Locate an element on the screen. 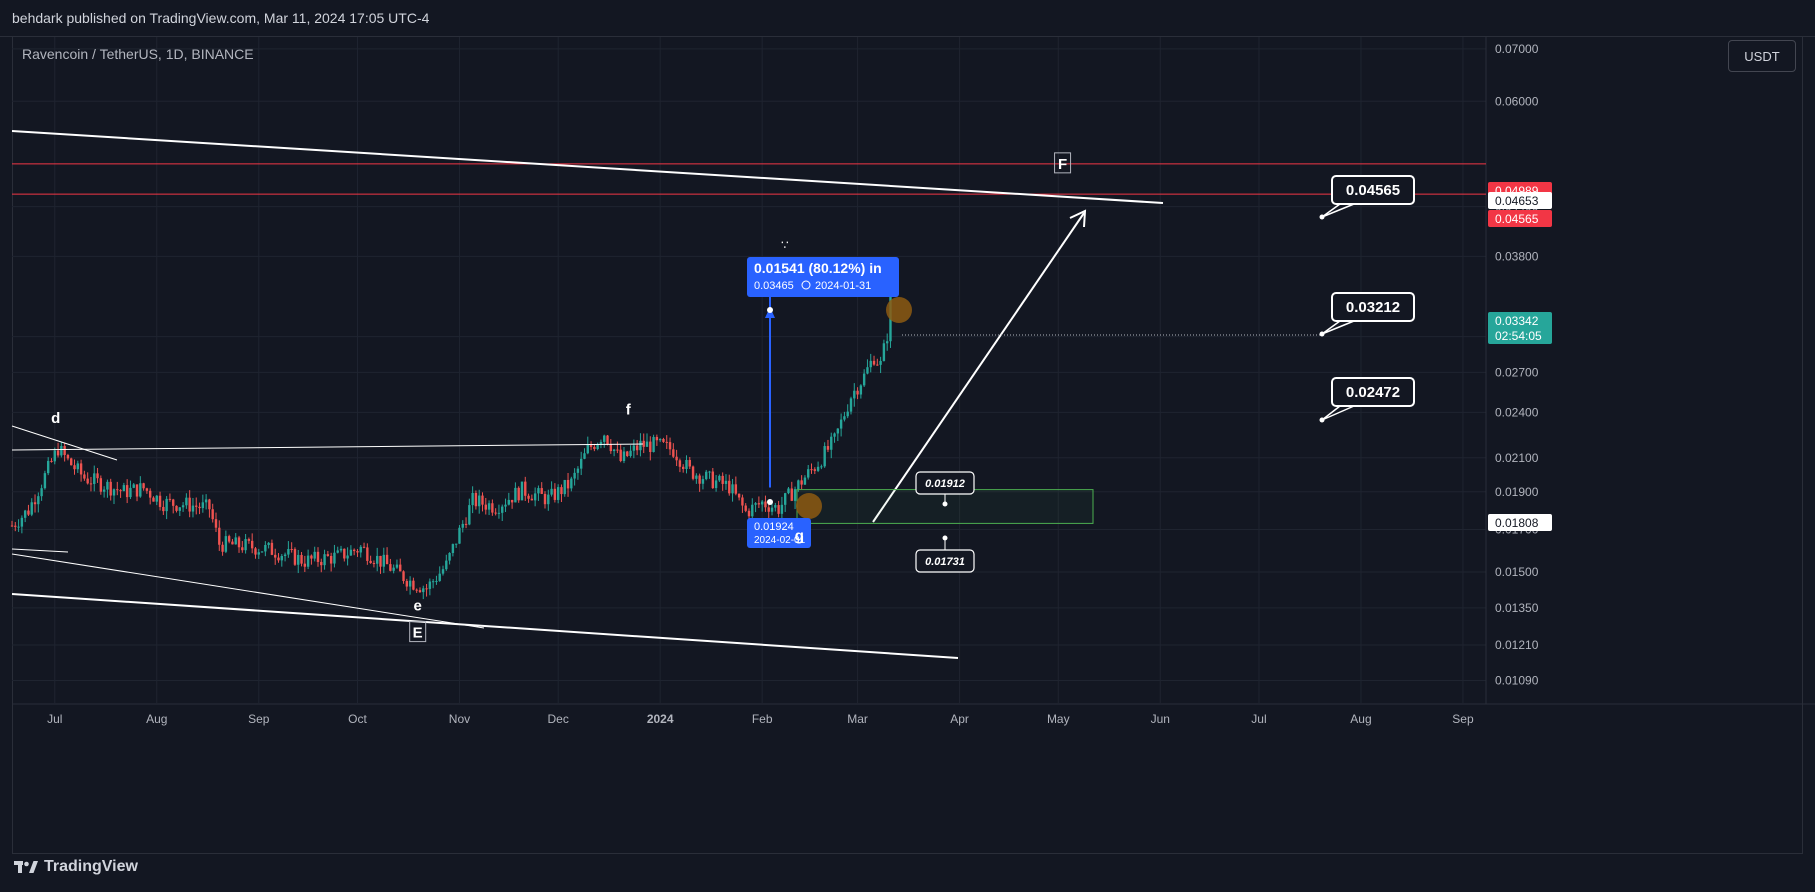  price-scale-label is located at coordinates (1520, 328).